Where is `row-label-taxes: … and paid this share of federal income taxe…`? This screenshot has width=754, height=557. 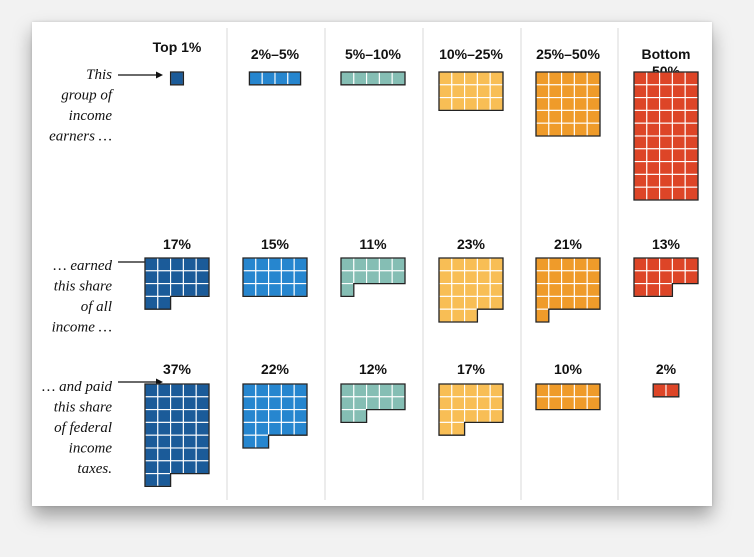
row-label-taxes: … and paid this share of federal income taxe… is located at coordinates (77, 428).